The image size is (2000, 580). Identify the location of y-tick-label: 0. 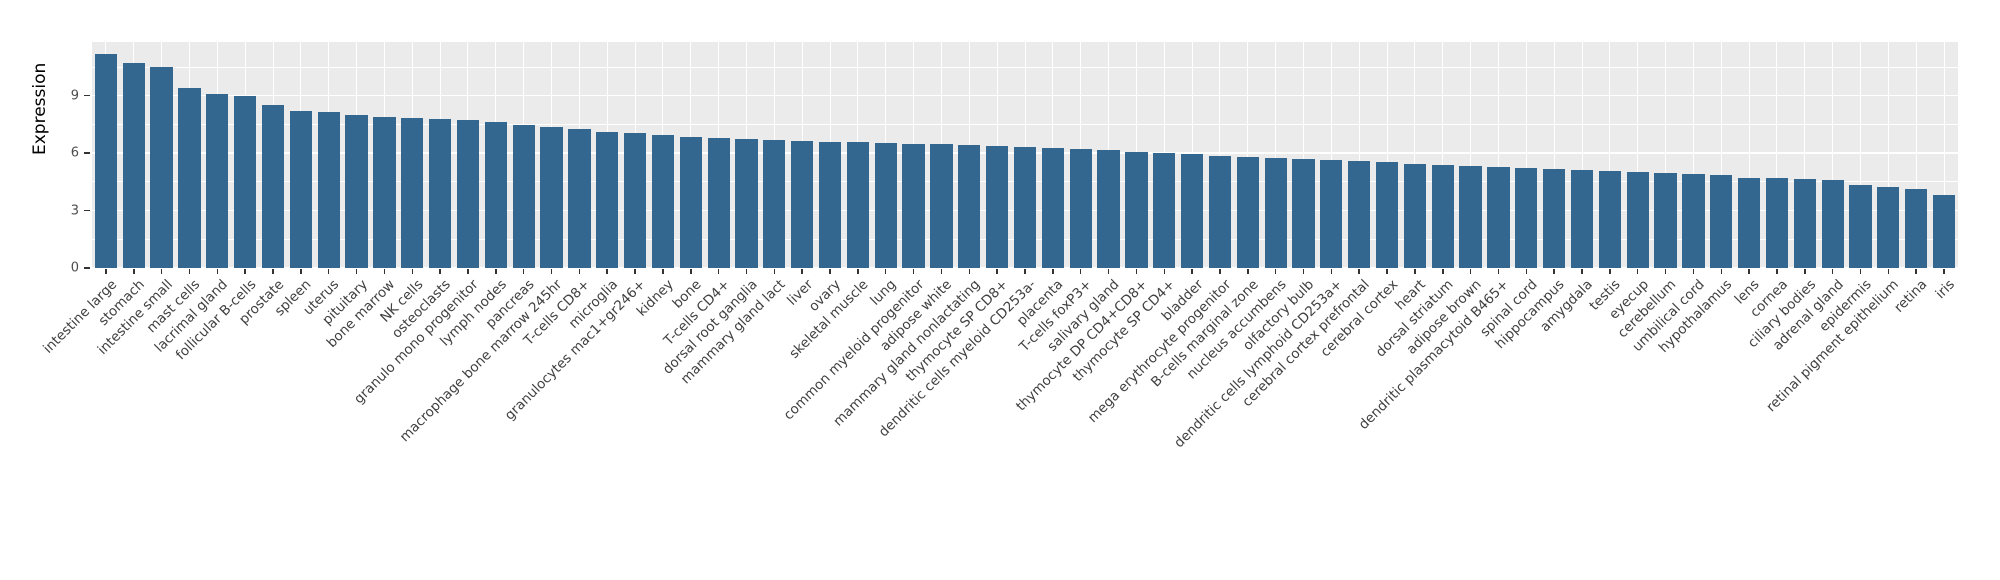
(74, 268).